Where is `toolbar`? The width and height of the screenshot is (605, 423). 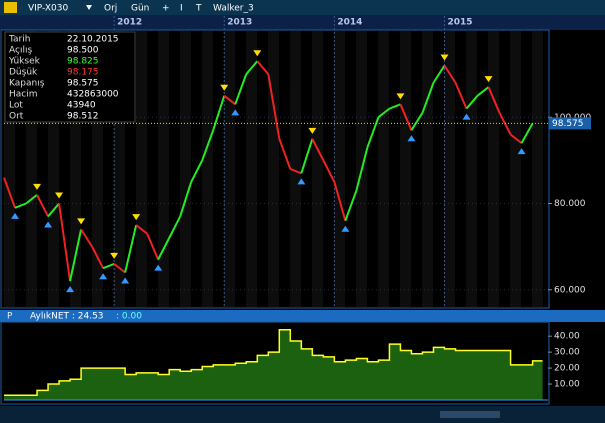
toolbar is located at coordinates (302, 7).